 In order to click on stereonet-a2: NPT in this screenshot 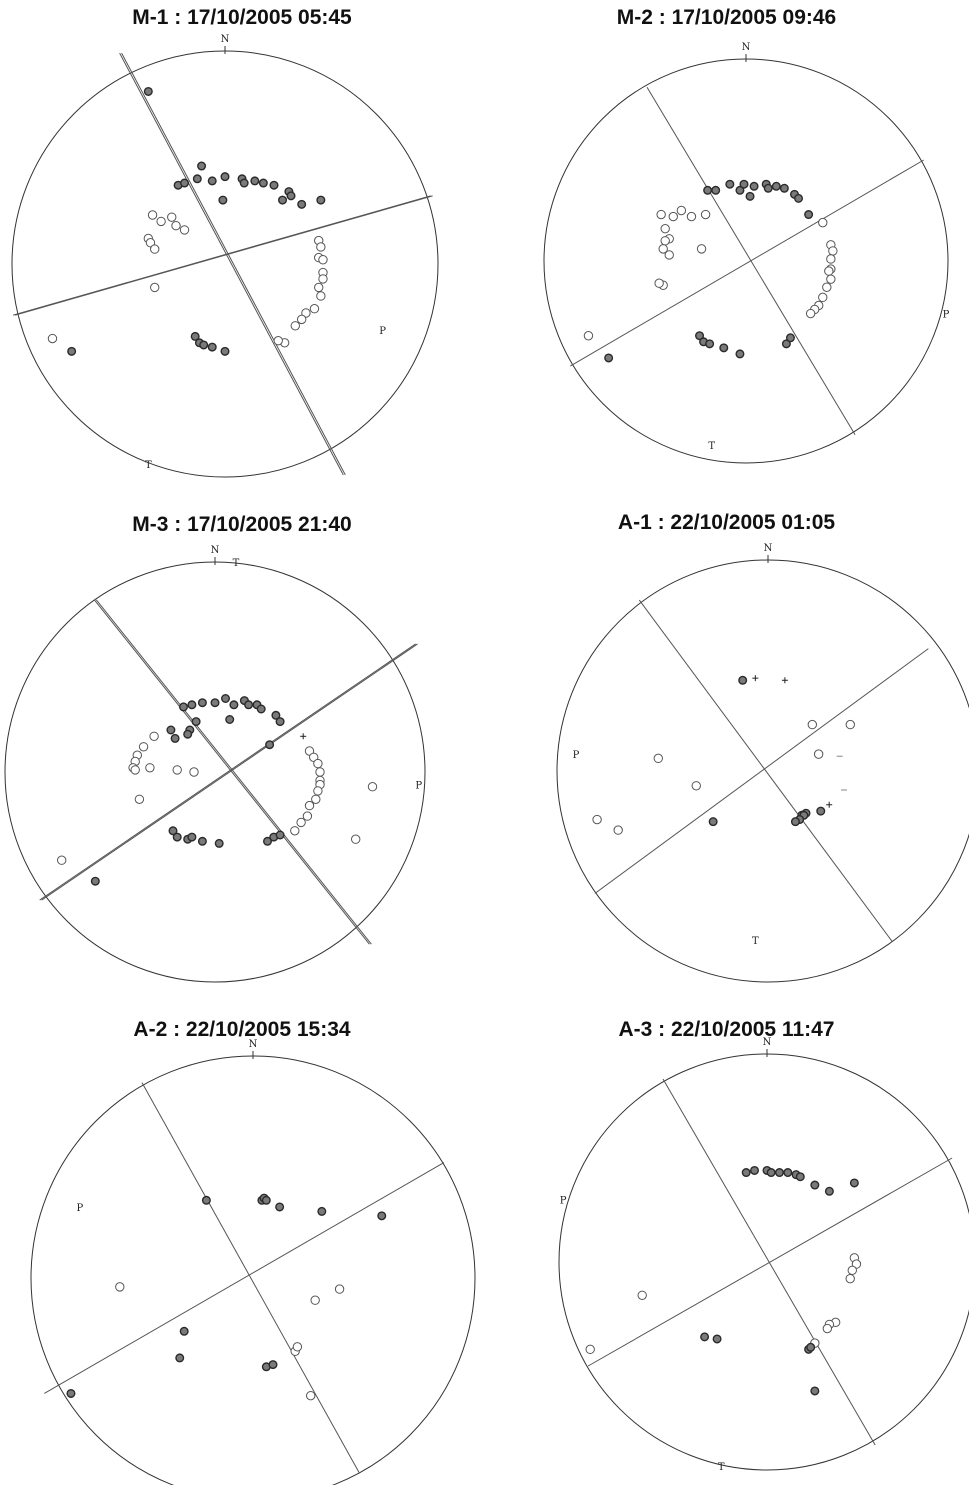, I will do `click(253, 1262)`.